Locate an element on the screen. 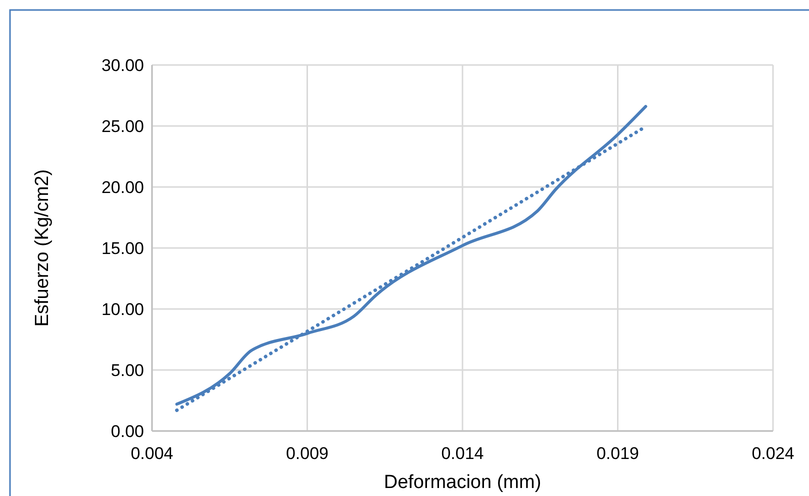  y-tick-label: 30.00 is located at coordinates (122, 65).